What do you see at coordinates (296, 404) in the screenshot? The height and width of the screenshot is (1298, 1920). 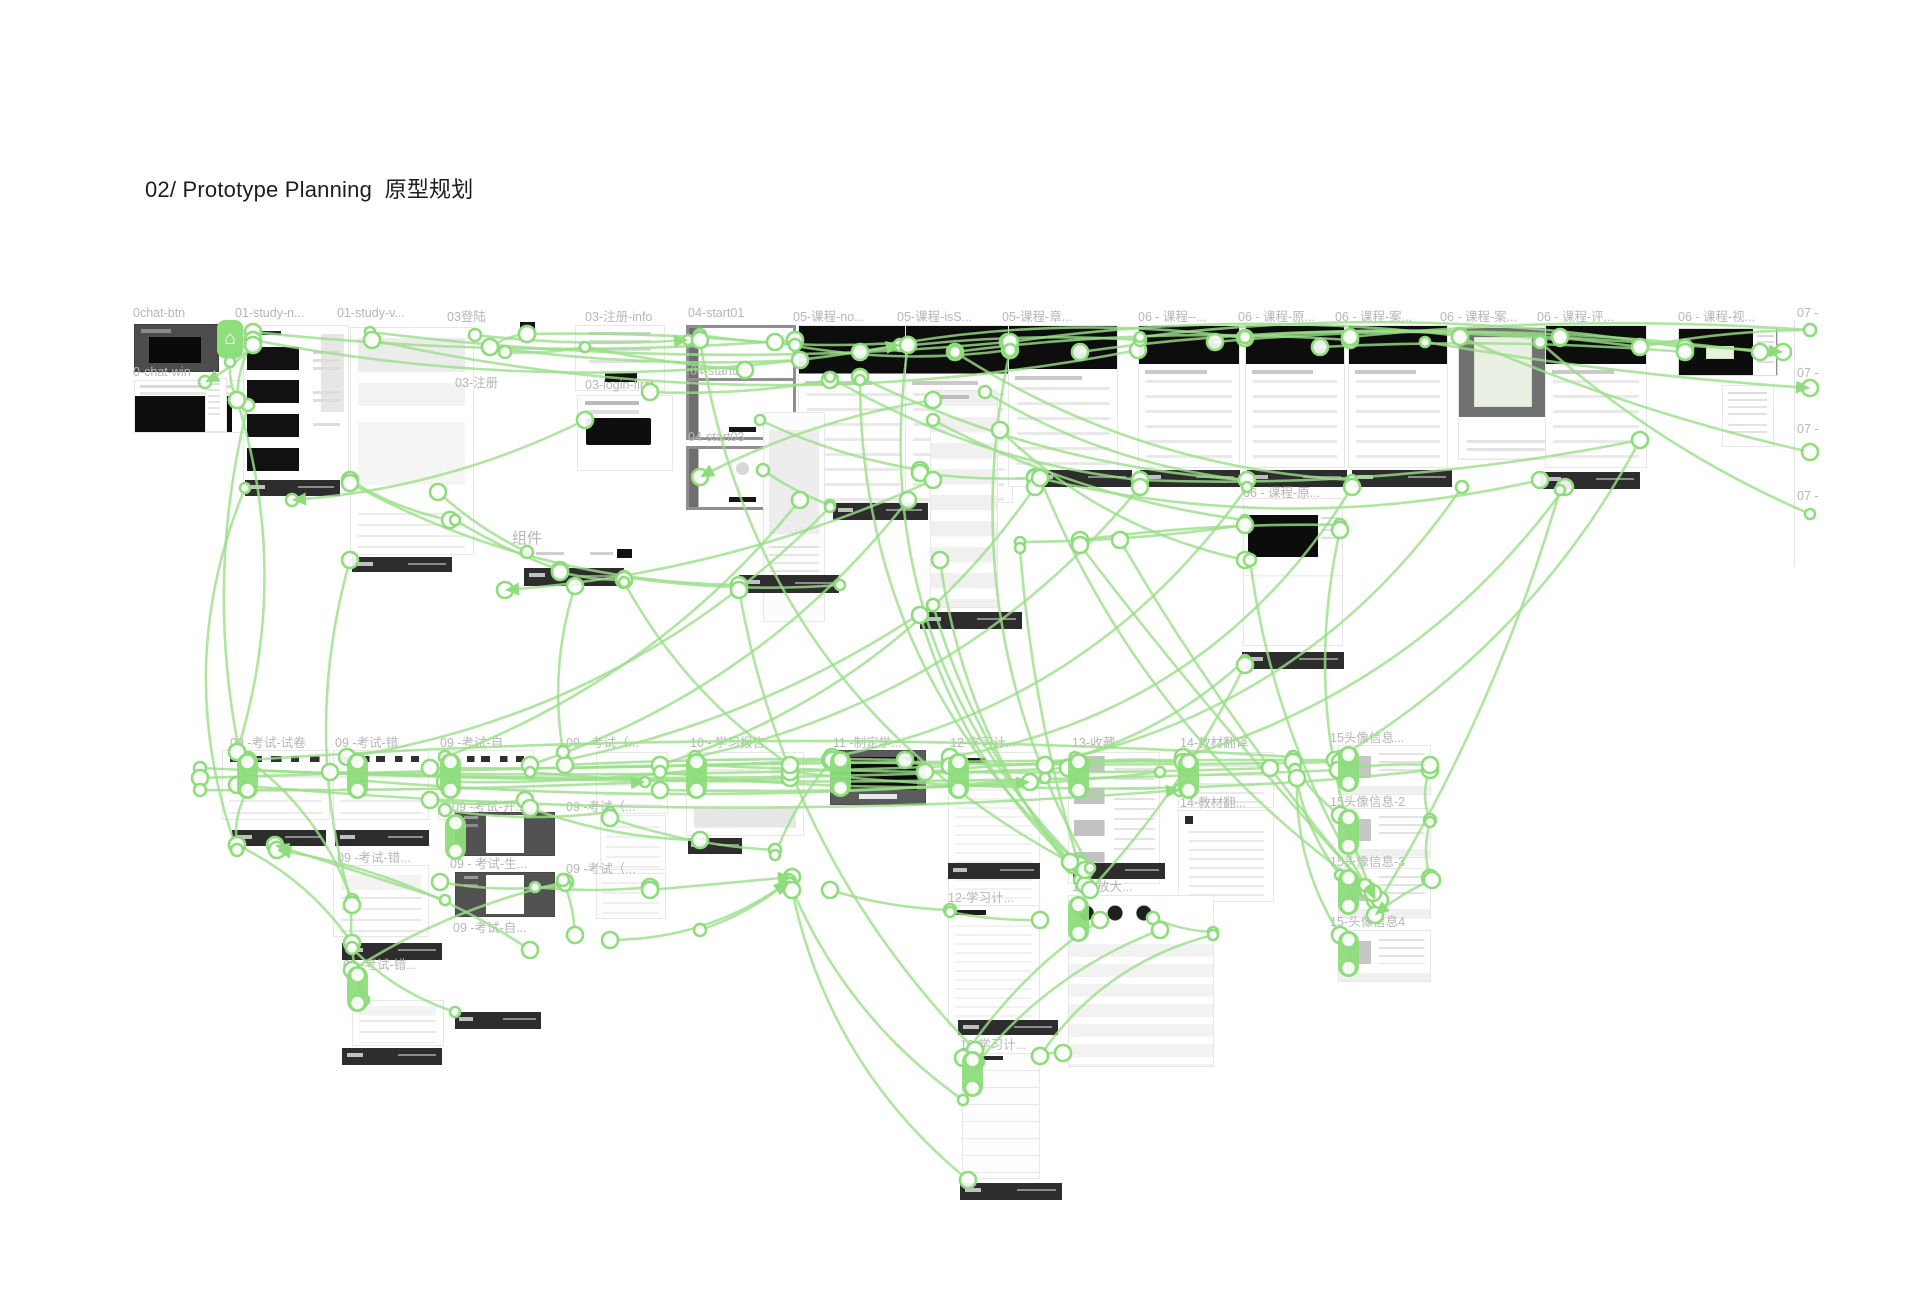 I see `frame-thumbnail-videolist` at bounding box center [296, 404].